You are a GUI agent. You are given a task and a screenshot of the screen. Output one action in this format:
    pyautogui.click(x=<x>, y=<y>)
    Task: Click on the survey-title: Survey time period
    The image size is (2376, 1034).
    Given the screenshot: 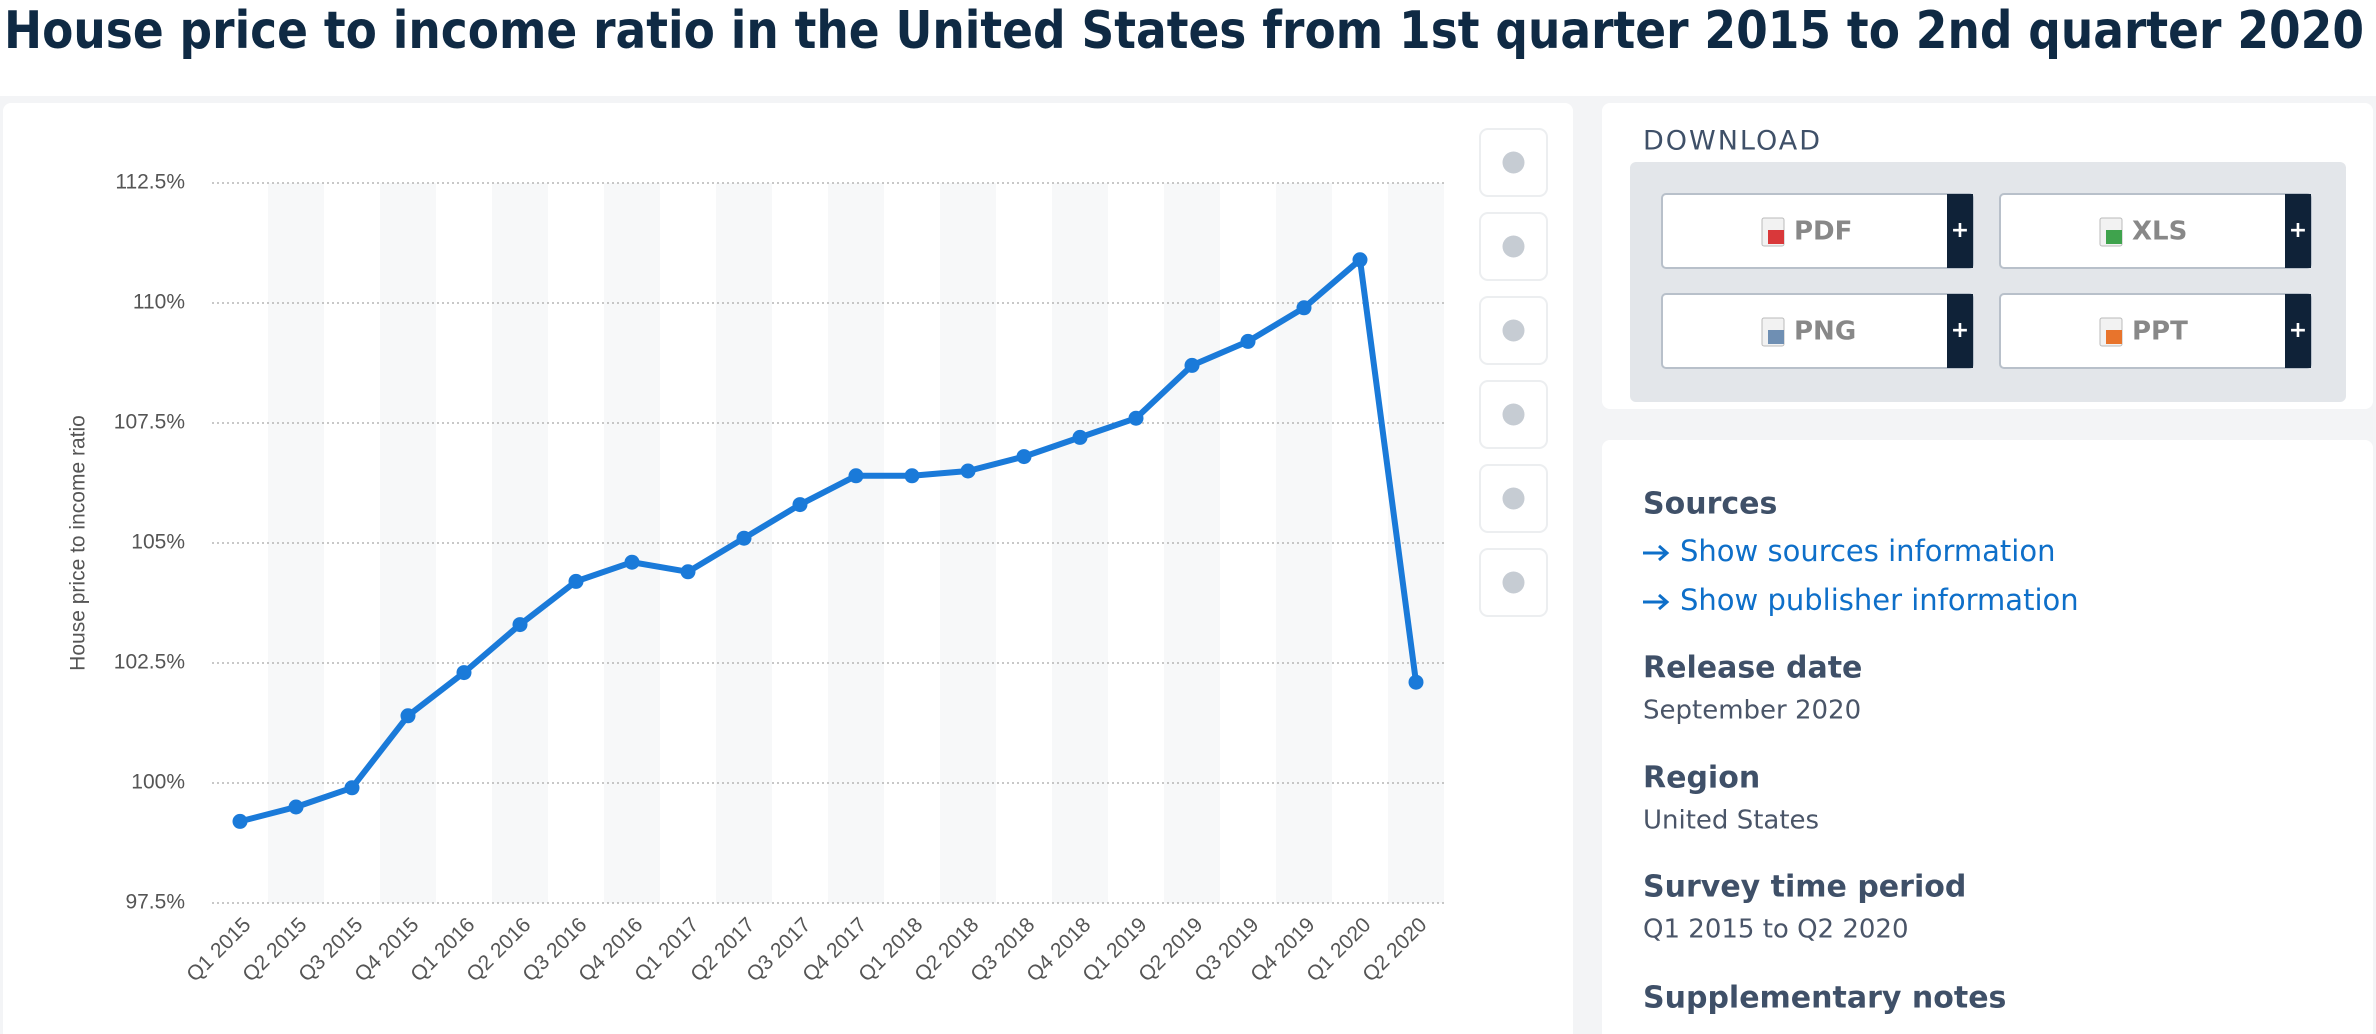 What is the action you would take?
    pyautogui.click(x=1804, y=887)
    